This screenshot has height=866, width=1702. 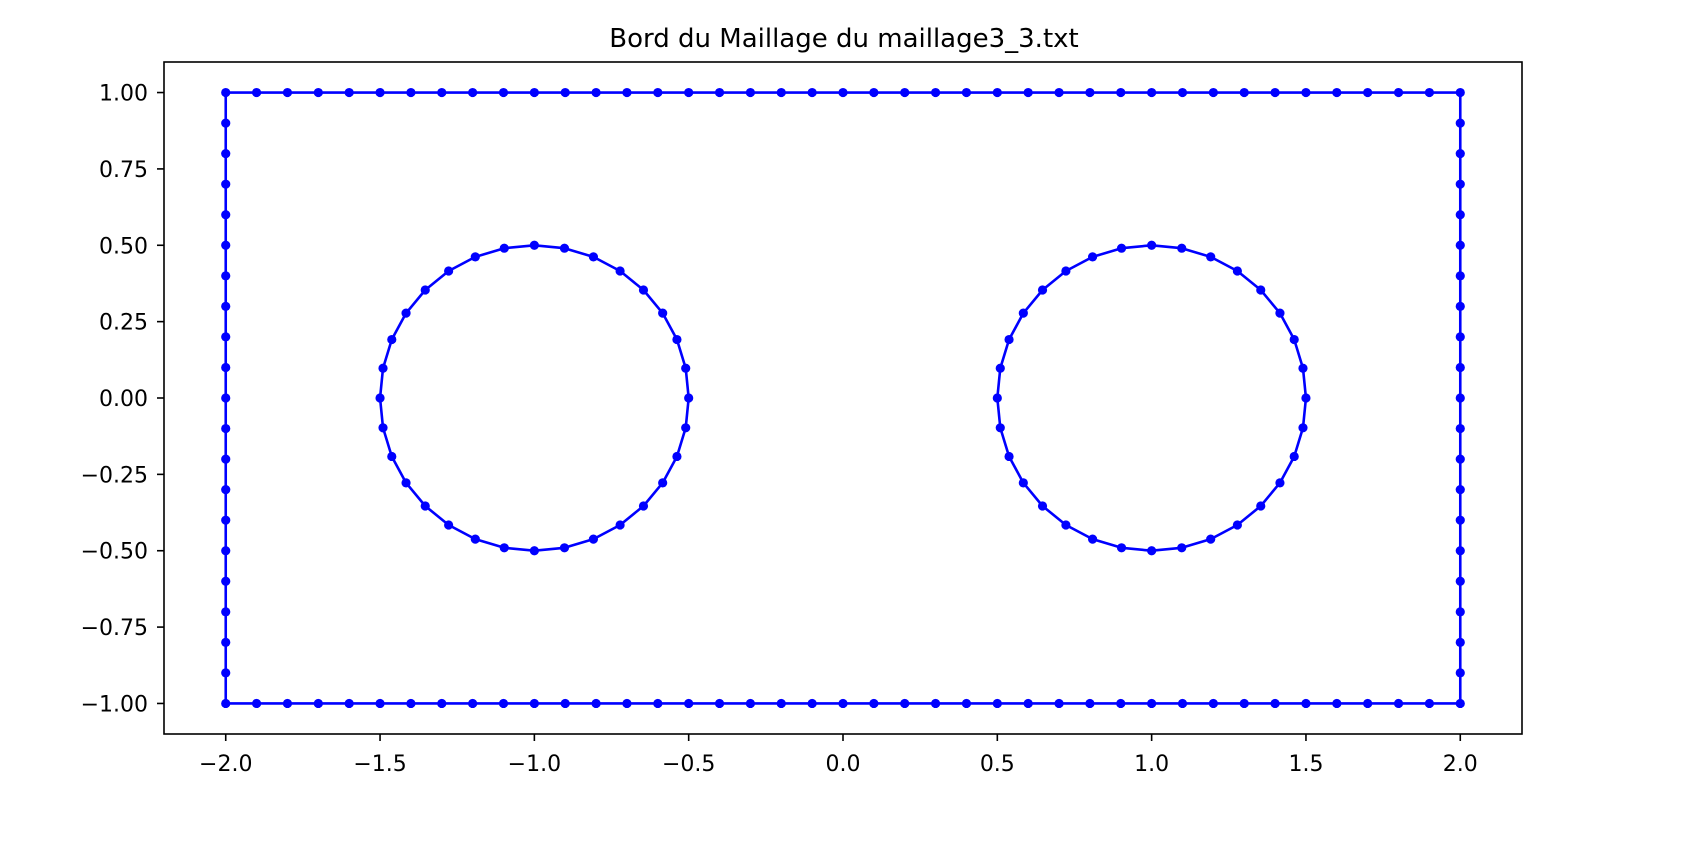 I want to click on y-tick-label: 0.75, so click(x=123, y=170).